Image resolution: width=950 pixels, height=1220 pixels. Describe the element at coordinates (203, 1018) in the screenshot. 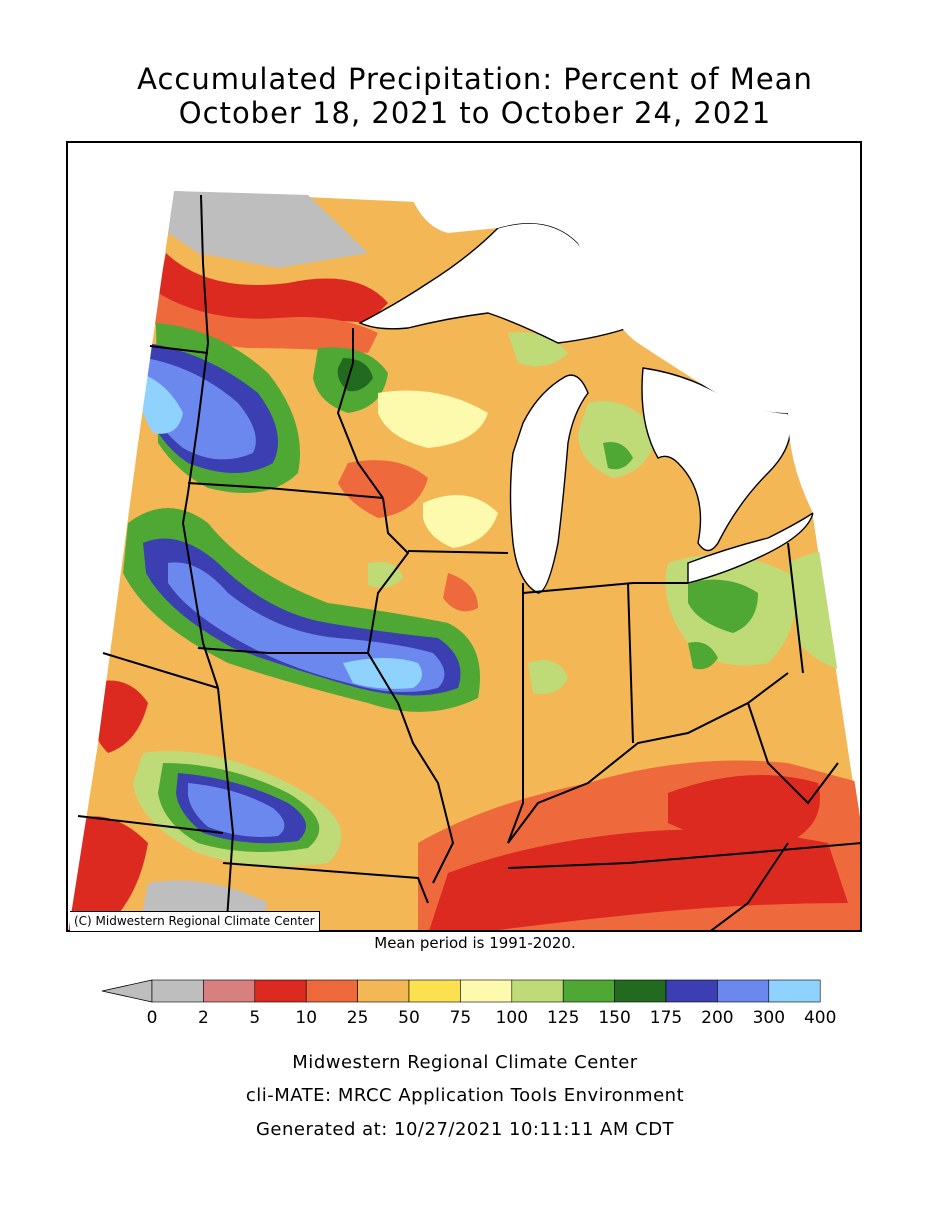

I see `legend-label-2: 2` at that location.